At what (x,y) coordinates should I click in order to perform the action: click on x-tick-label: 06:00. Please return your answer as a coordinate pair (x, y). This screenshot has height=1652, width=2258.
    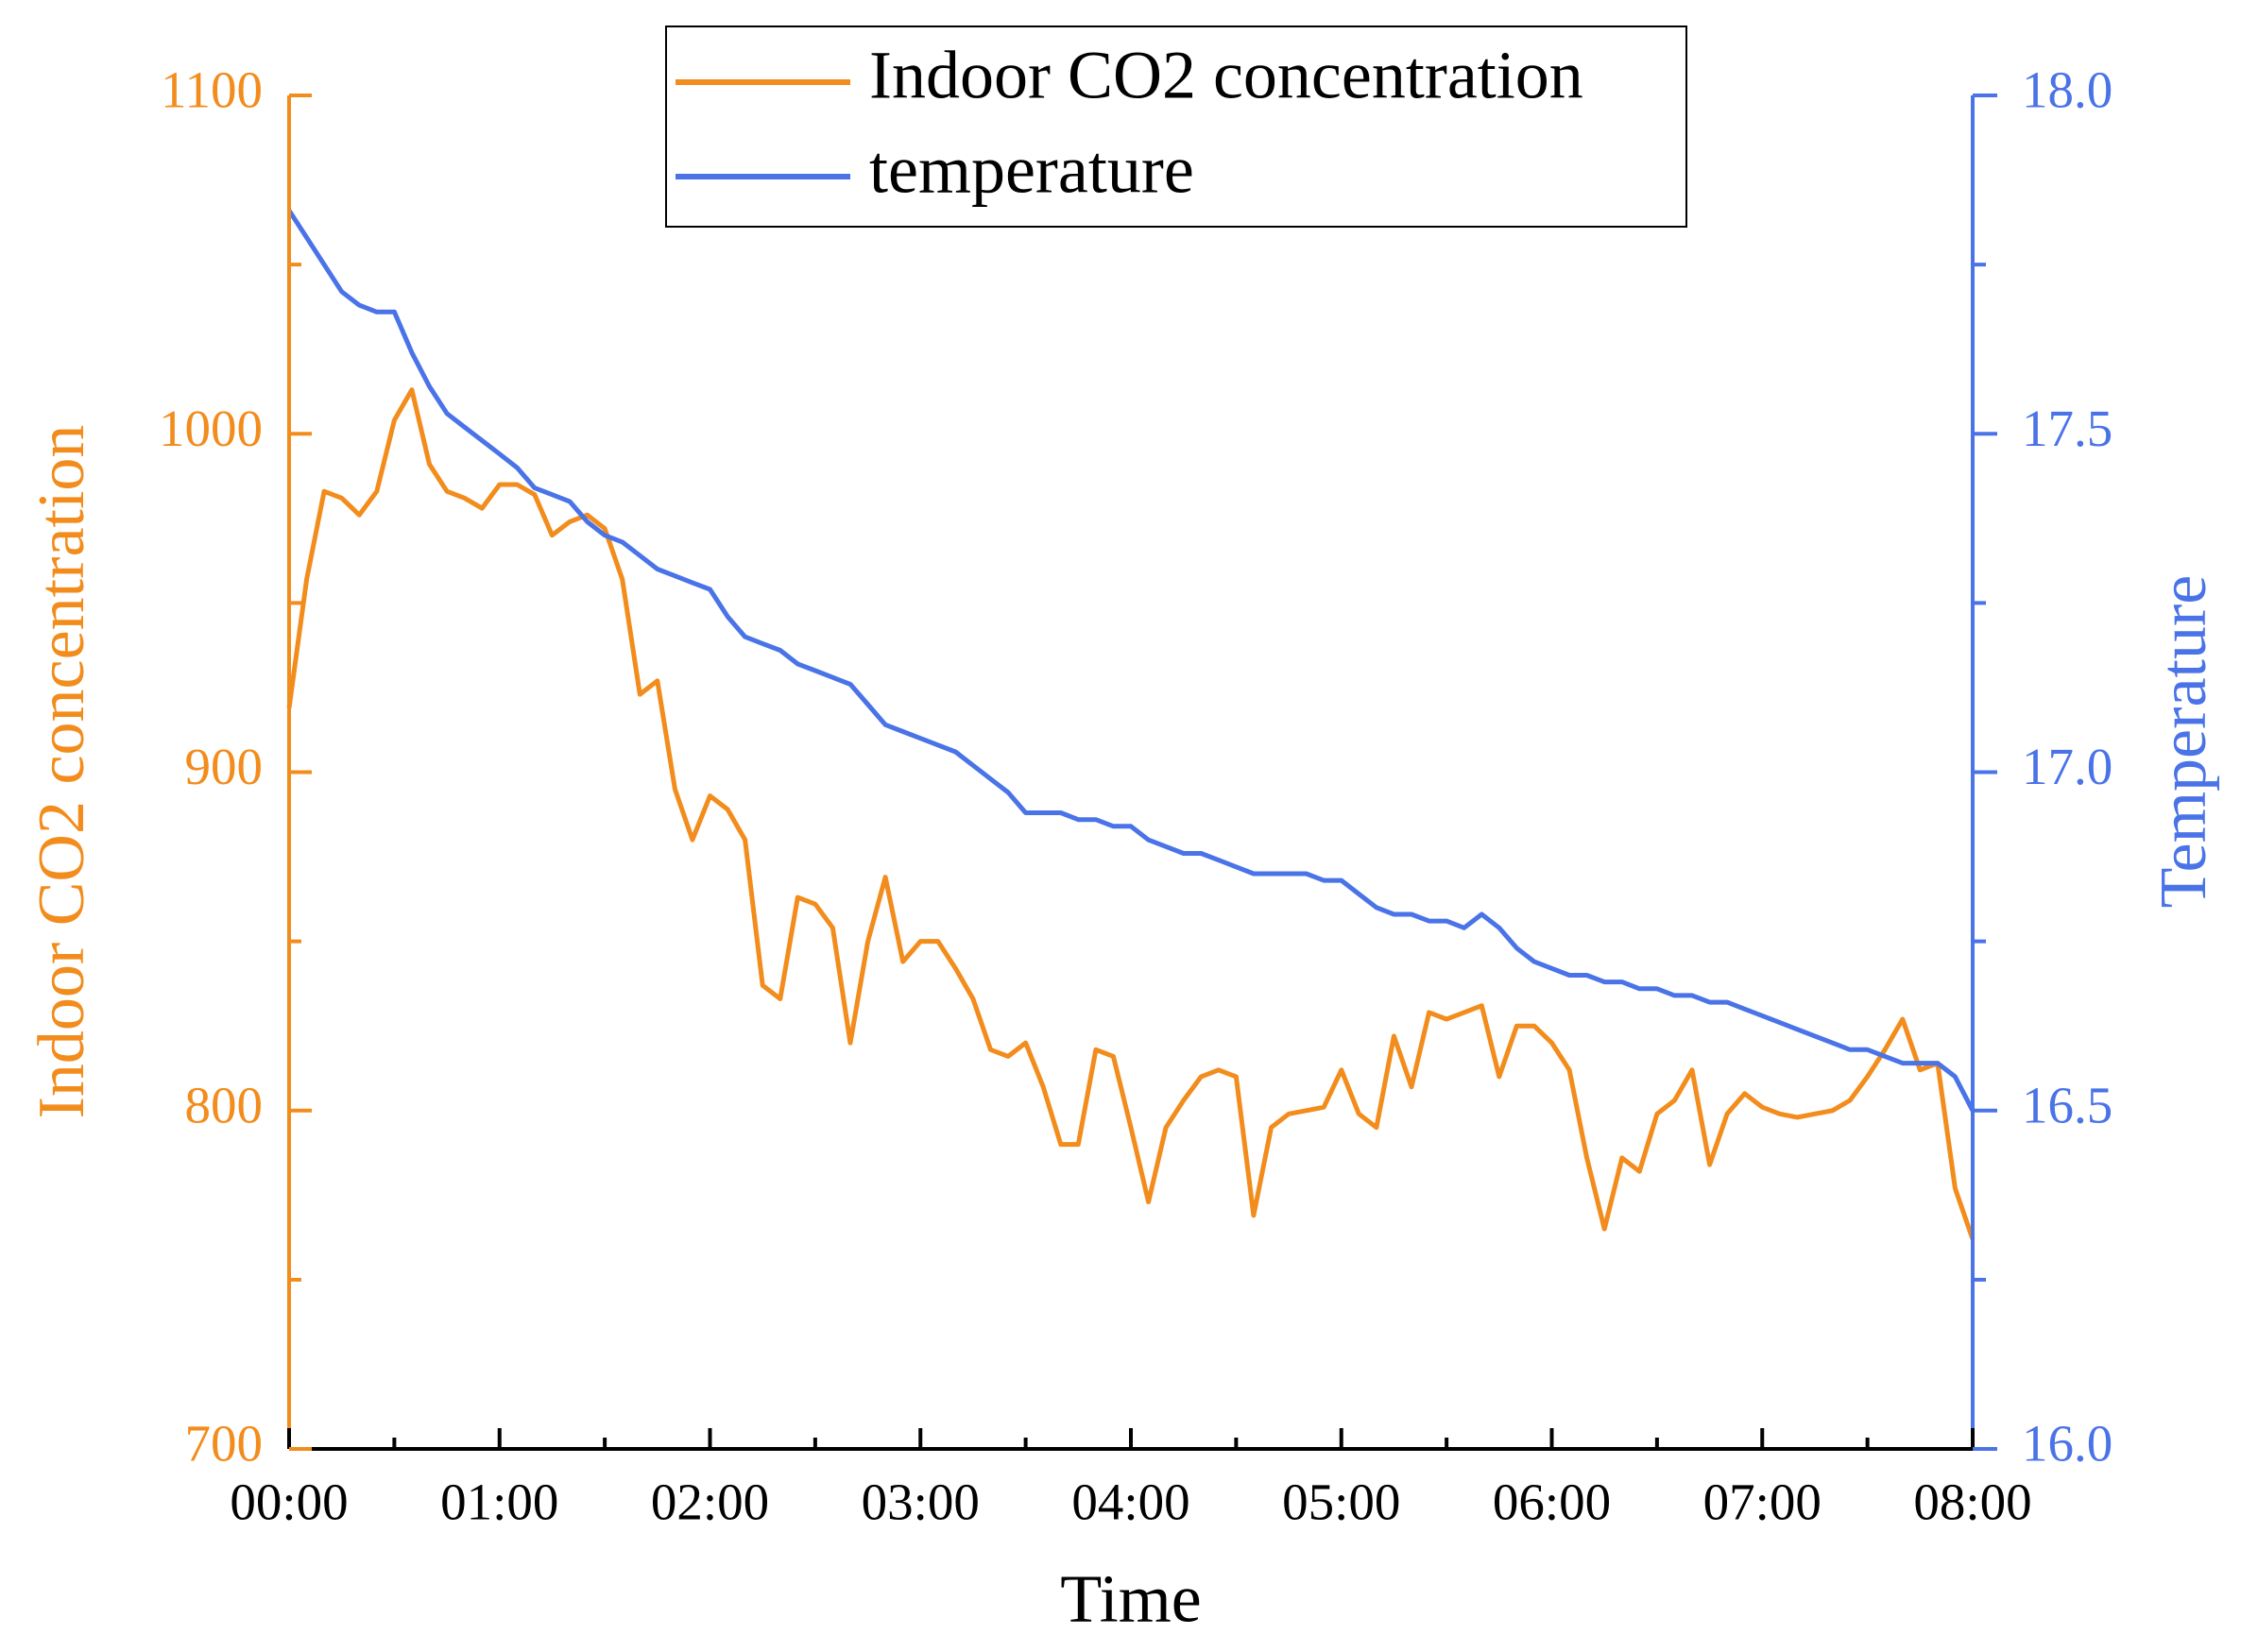
    Looking at the image, I should click on (1552, 1502).